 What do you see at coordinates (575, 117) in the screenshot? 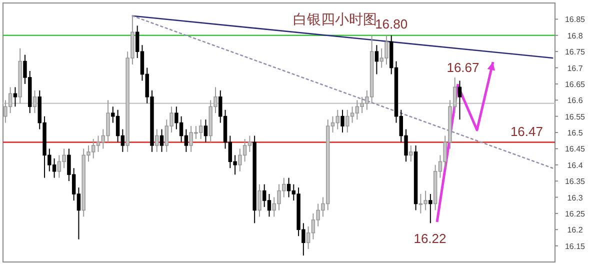
I see `y-tick-label: 16.55` at bounding box center [575, 117].